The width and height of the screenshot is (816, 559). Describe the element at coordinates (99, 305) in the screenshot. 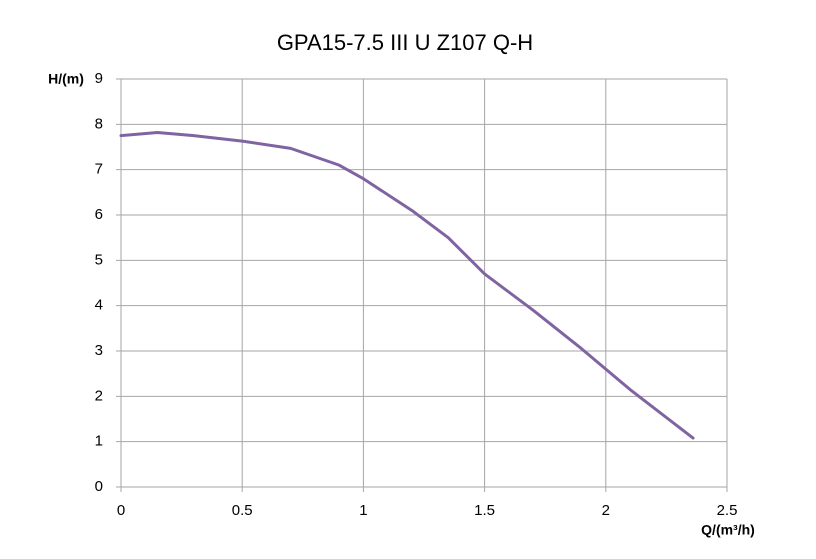

I see `y-tick-label: 4` at that location.